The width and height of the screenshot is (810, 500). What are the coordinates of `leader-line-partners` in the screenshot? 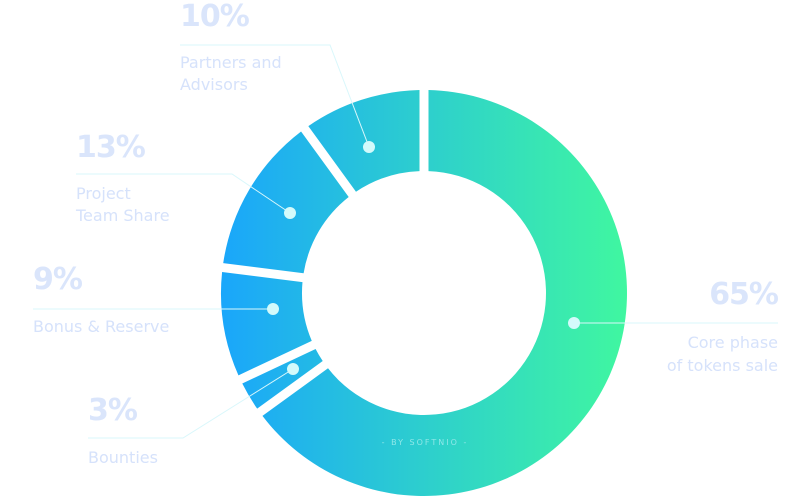 It's located at (275, 96).